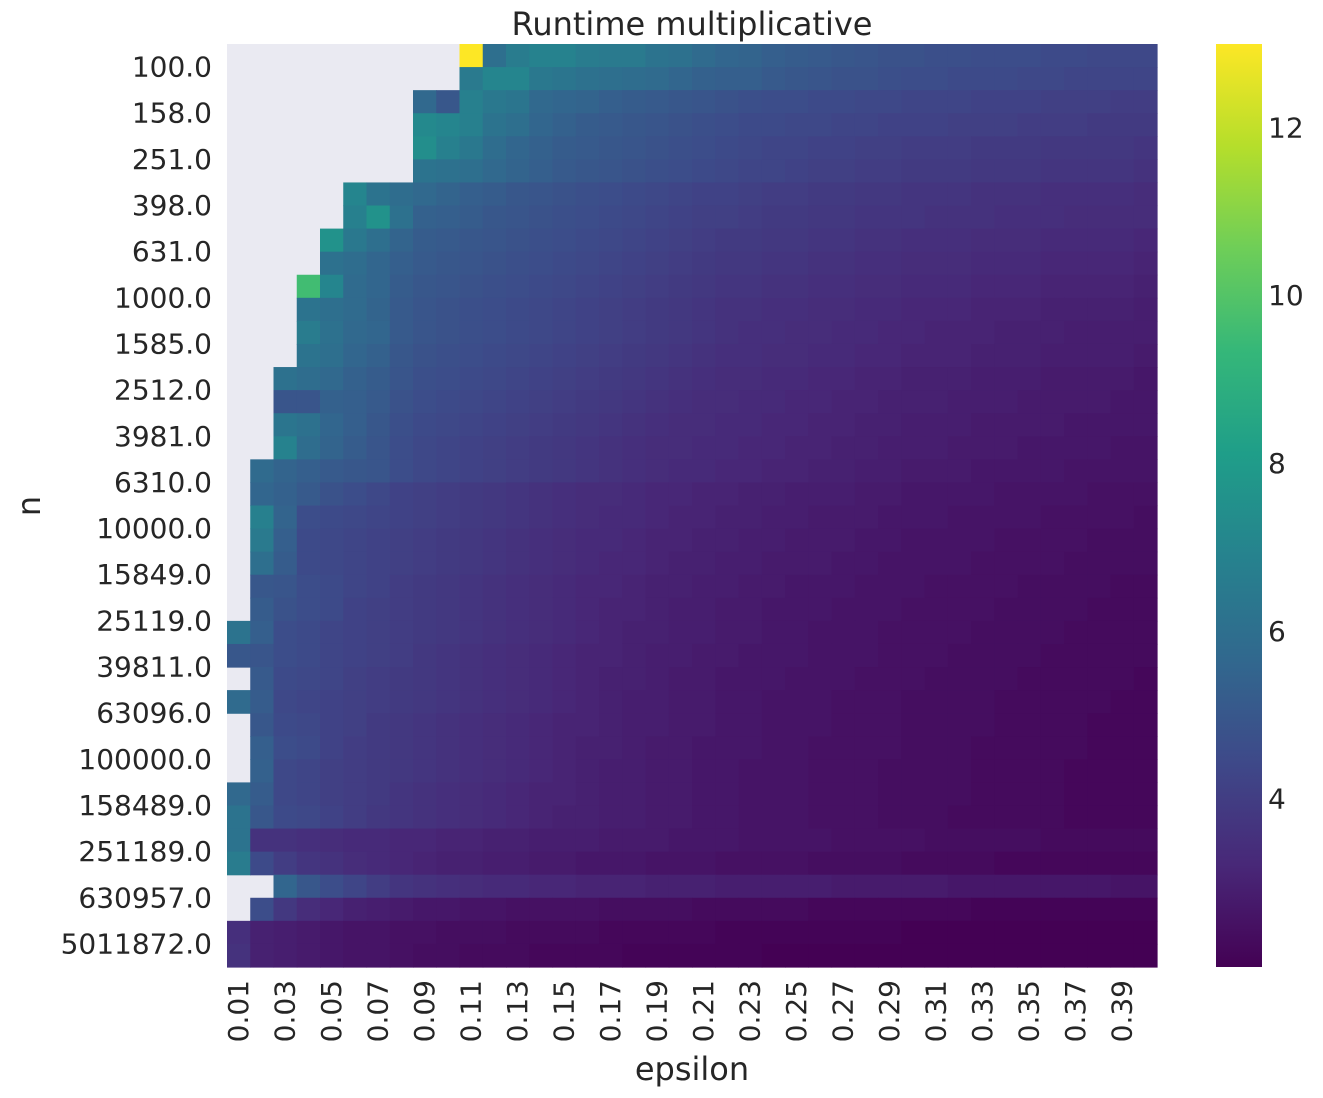  Describe the element at coordinates (889, 1011) in the screenshot. I see `x-tick-label: 0.29` at that location.